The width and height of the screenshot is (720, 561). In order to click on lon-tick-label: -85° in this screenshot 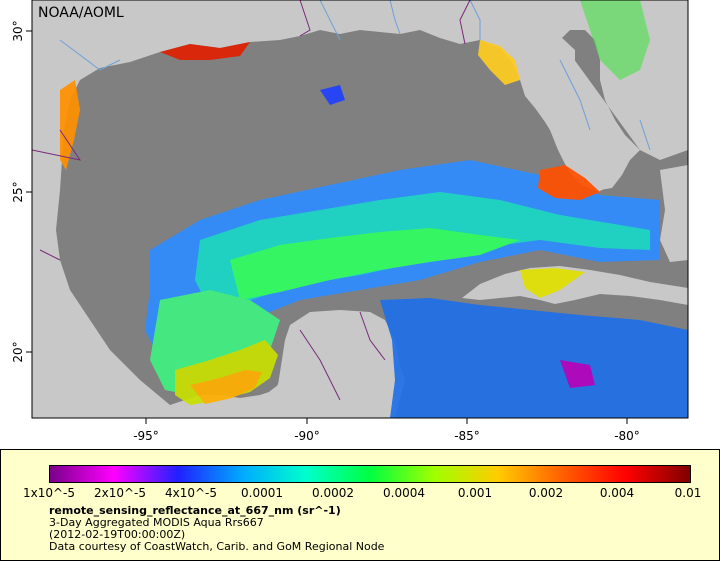, I will do `click(467, 436)`.